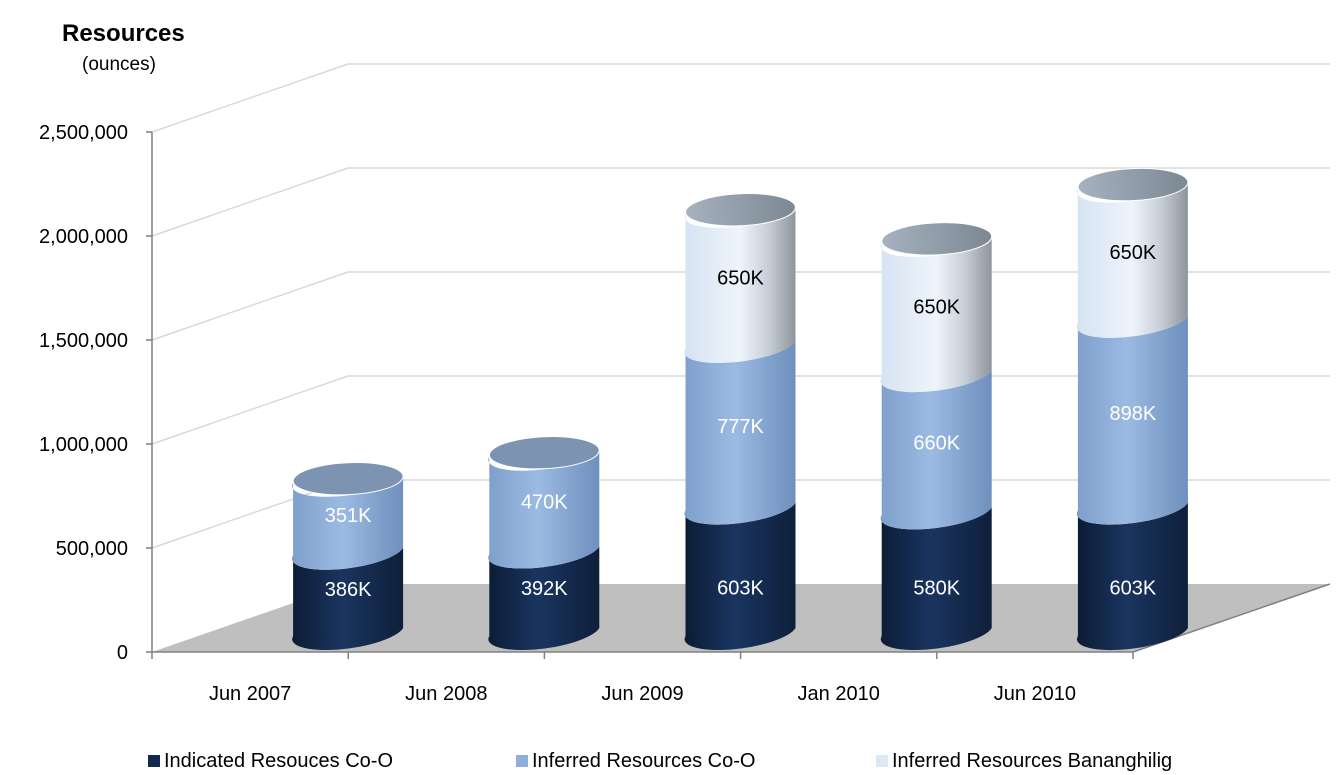 Image resolution: width=1338 pixels, height=775 pixels. What do you see at coordinates (83, 341) in the screenshot?
I see `y-tick-label: 1,500,000` at bounding box center [83, 341].